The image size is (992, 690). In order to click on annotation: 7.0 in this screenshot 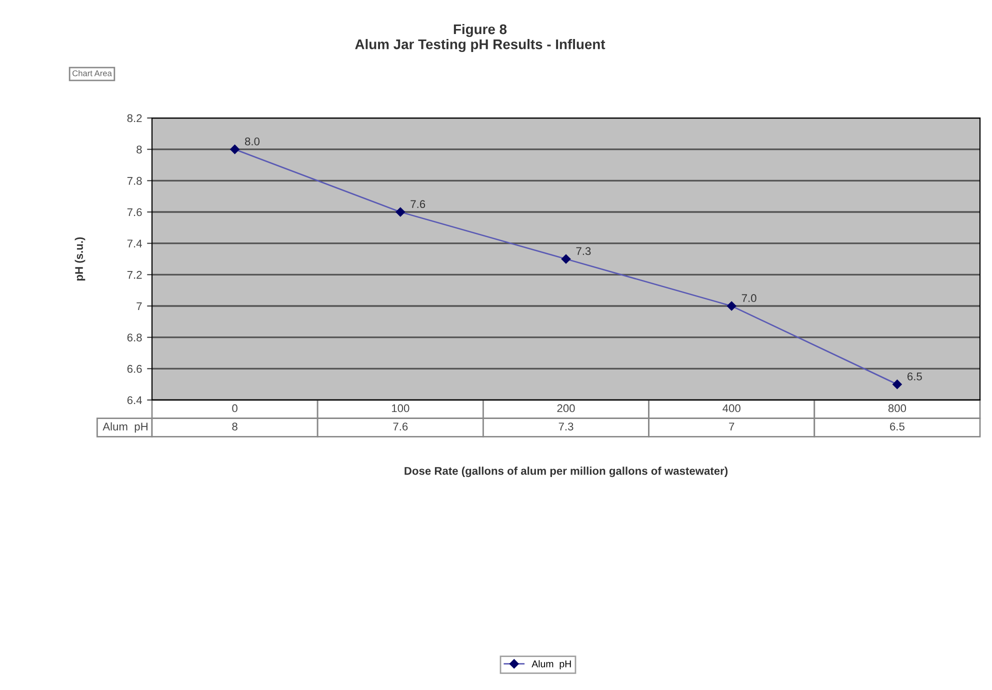, I will do `click(749, 298)`.